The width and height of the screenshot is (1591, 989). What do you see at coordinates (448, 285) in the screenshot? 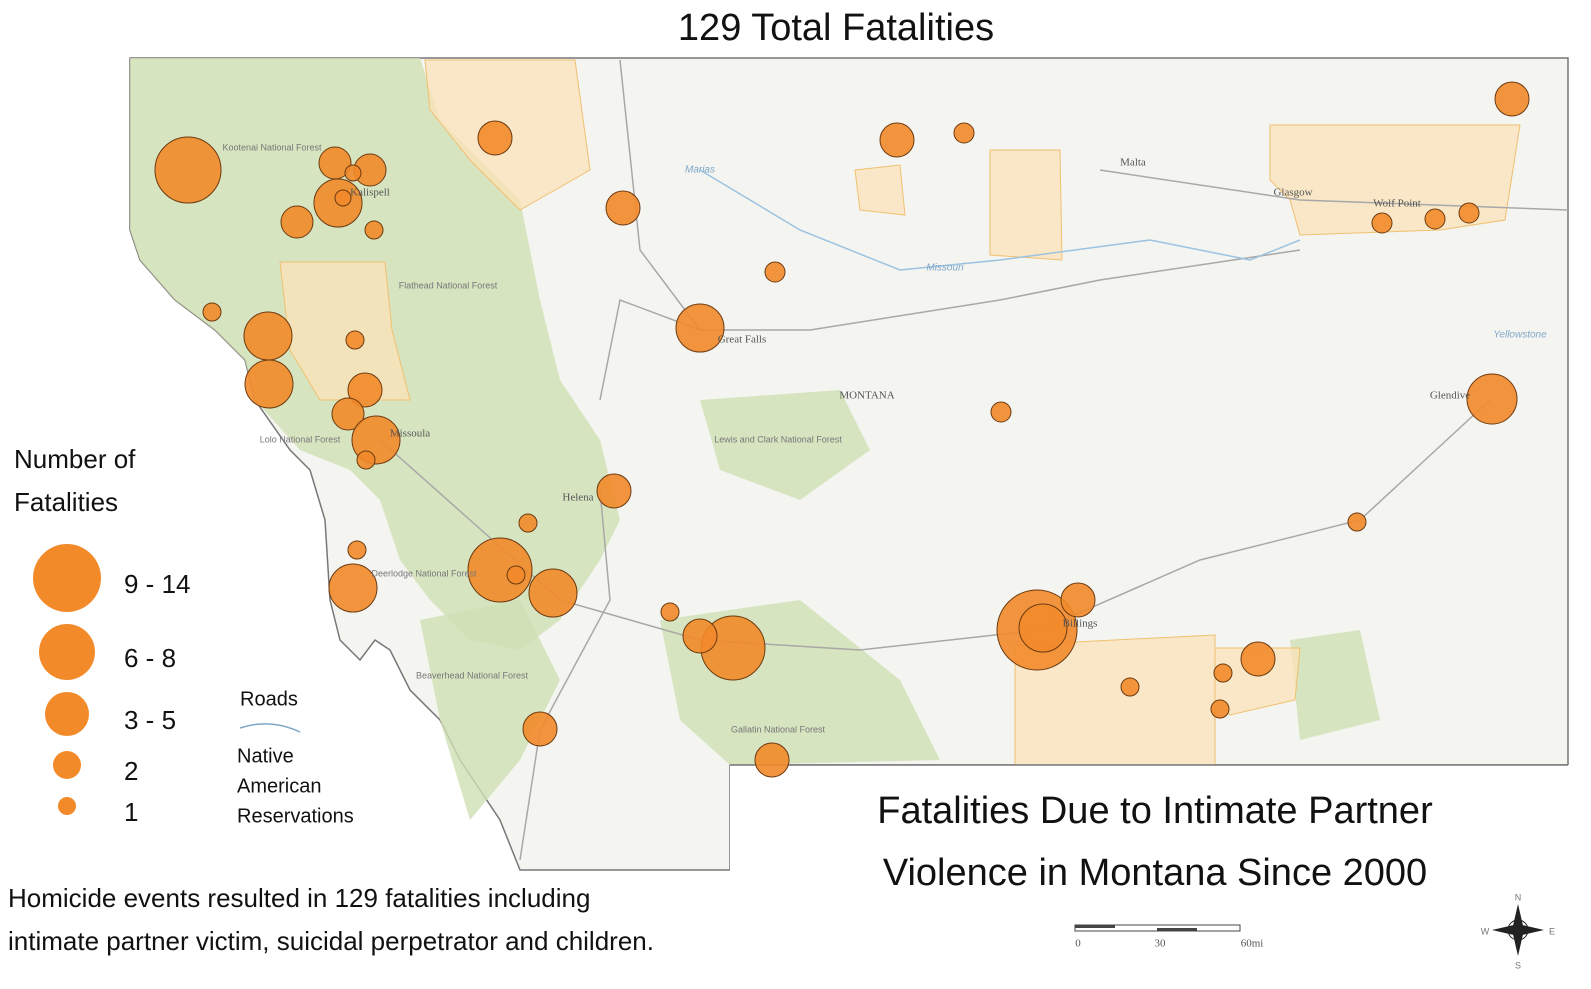
I see `forest-label: Flathead National Forest` at bounding box center [448, 285].